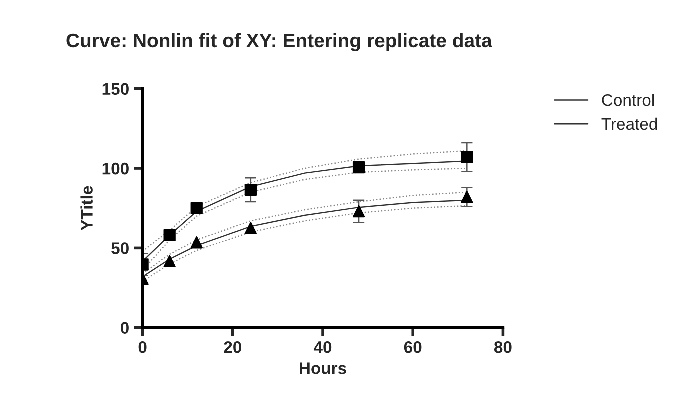 This screenshot has height=395, width=680. I want to click on x-tick-label: 0, so click(142, 347).